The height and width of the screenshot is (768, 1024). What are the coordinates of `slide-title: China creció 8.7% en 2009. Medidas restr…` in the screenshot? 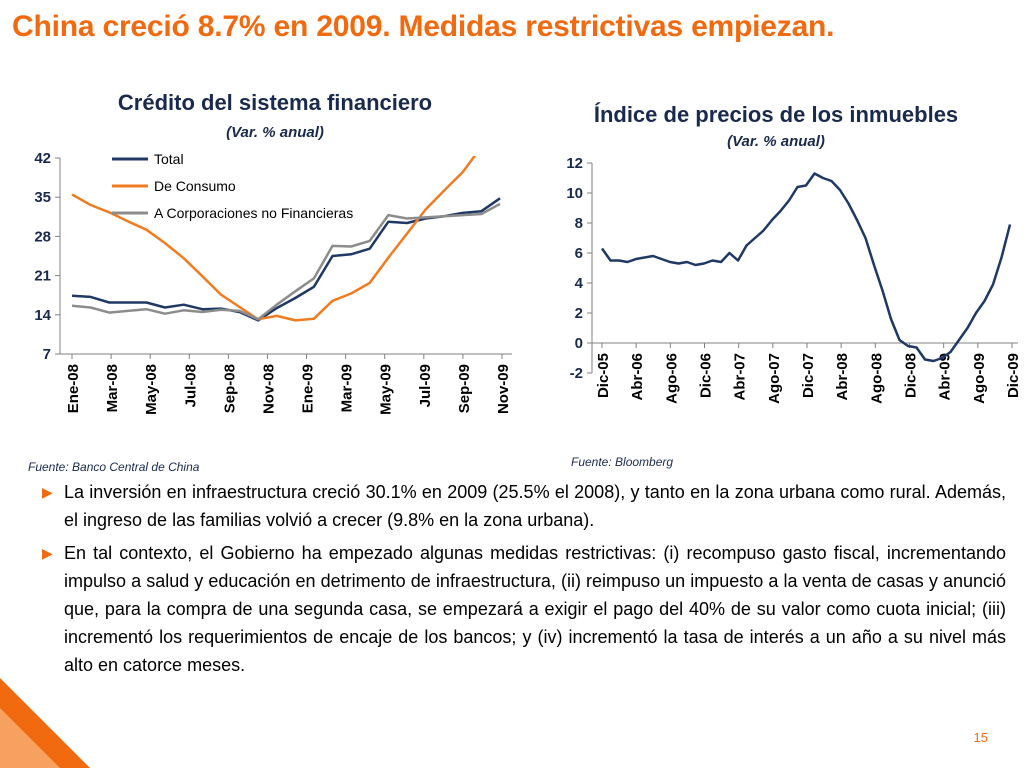 It's located at (423, 26).